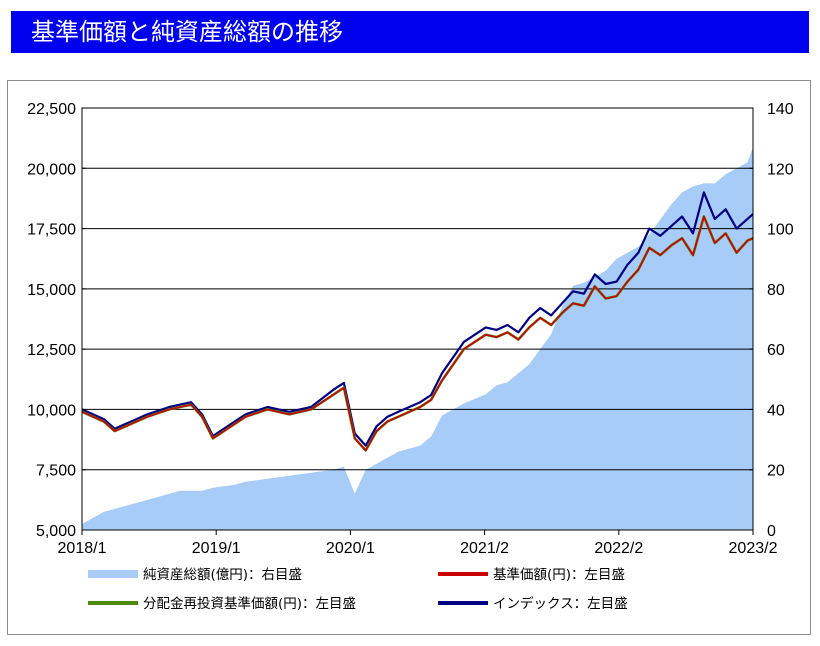 This screenshot has width=820, height=646. I want to click on legend-label: 分配金再投資基準価額(円)：左目盛, so click(249, 603).